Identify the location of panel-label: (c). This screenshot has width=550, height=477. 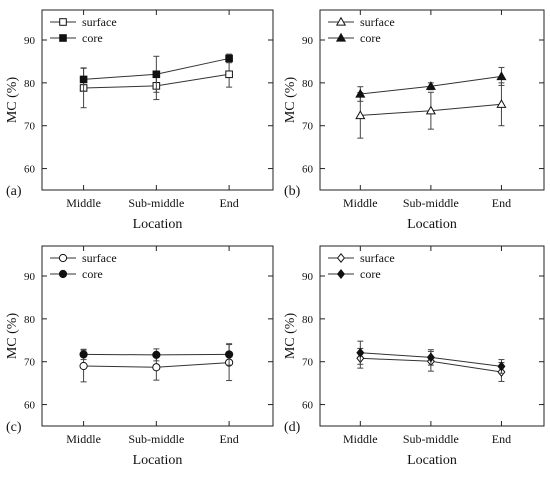
(14, 427).